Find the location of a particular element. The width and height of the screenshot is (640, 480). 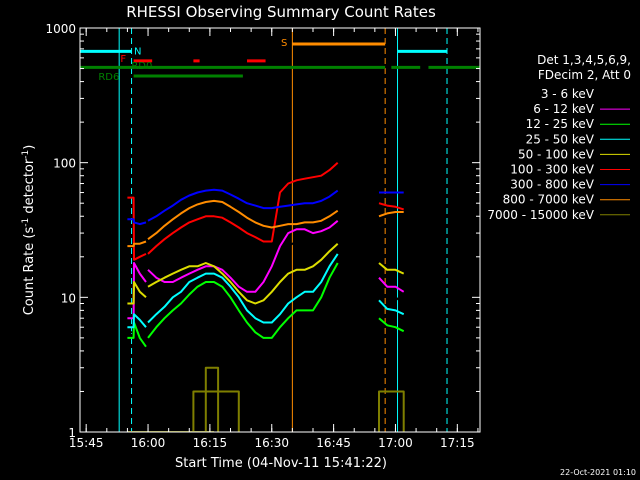

y-axis-label-exponent-2: -1 is located at coordinates (26, 154).